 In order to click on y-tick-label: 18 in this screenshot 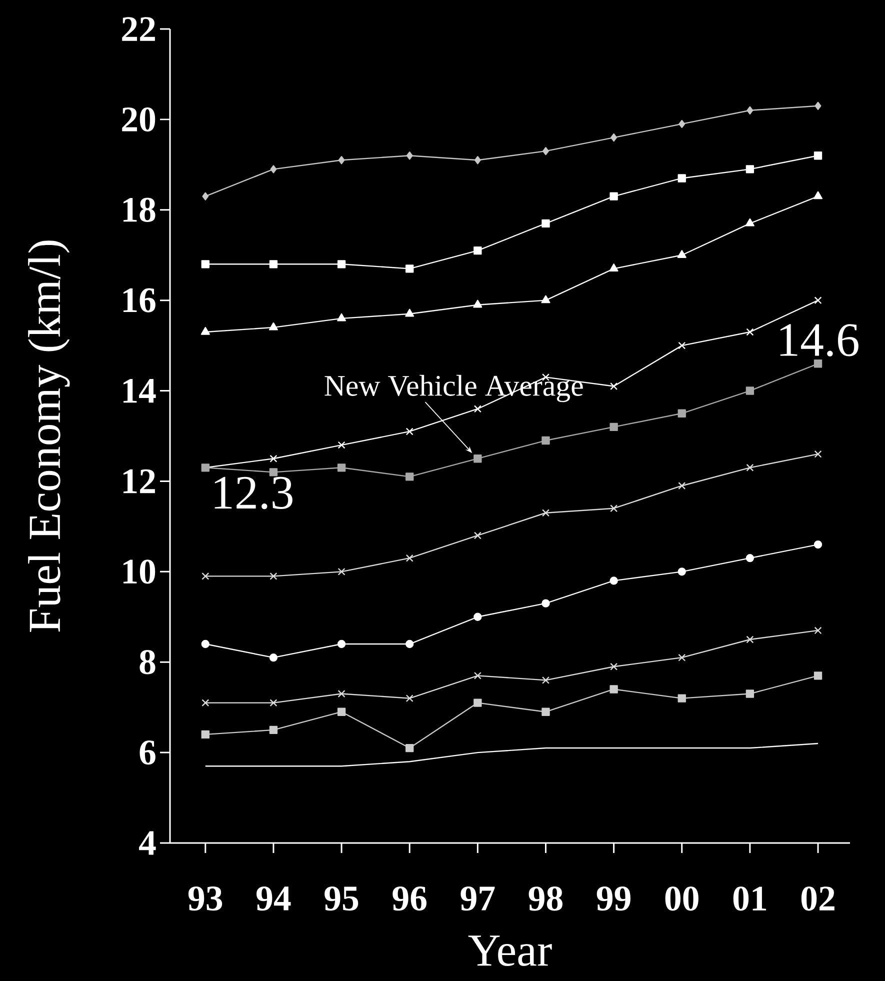, I will do `click(139, 210)`.